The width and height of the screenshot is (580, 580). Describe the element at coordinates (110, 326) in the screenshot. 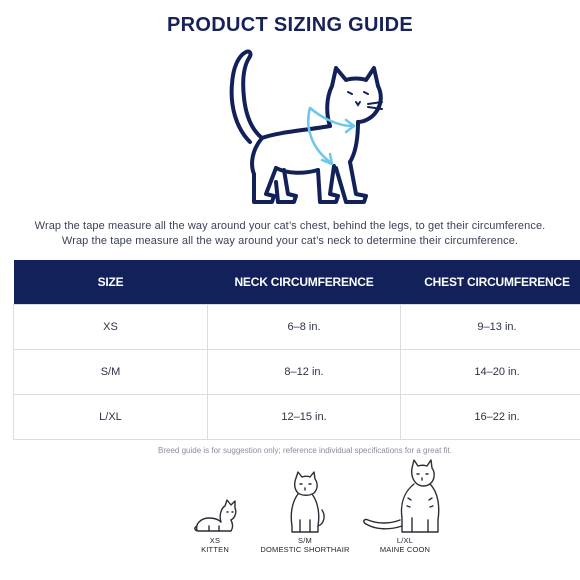

I see `size-cell: XS` at that location.